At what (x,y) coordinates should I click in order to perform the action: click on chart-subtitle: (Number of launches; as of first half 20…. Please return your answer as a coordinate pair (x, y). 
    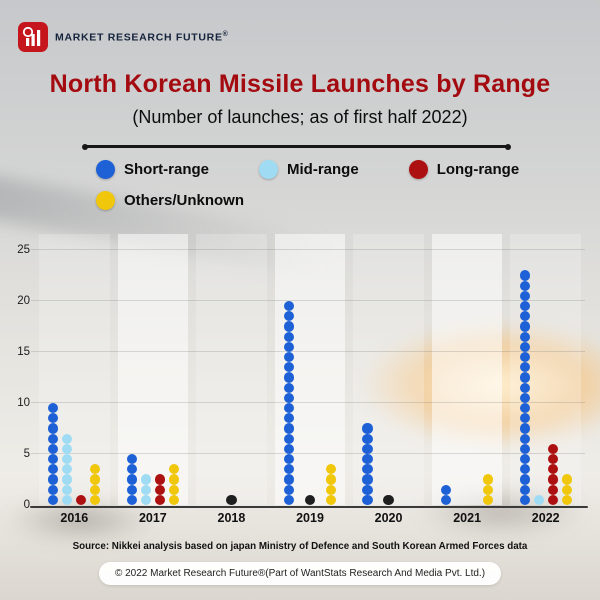
    Looking at the image, I should click on (300, 117).